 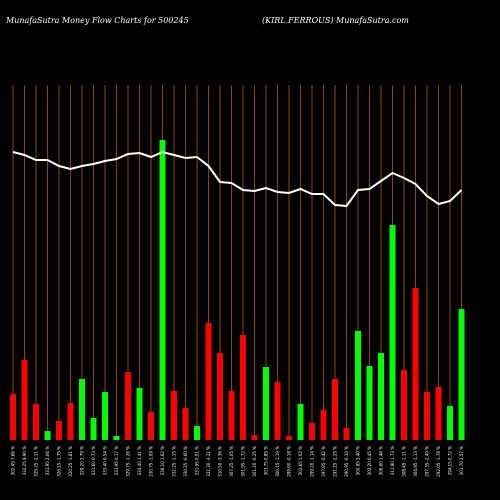 I want to click on x-tick-label: 308.45 -1.11 %, so click(x=404, y=461).